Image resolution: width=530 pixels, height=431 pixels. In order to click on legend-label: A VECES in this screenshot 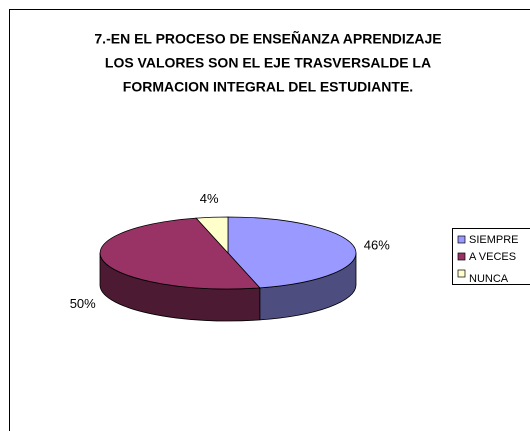, I will do `click(492, 257)`.